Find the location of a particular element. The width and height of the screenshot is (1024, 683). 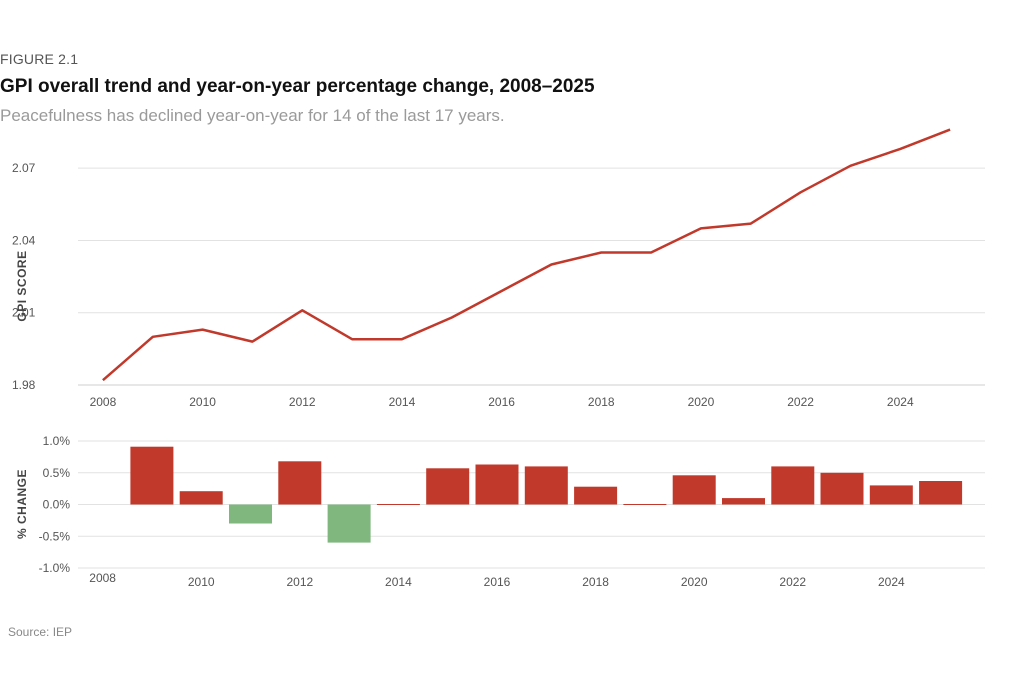

bar-x-tick-label: 2014 is located at coordinates (398, 582).